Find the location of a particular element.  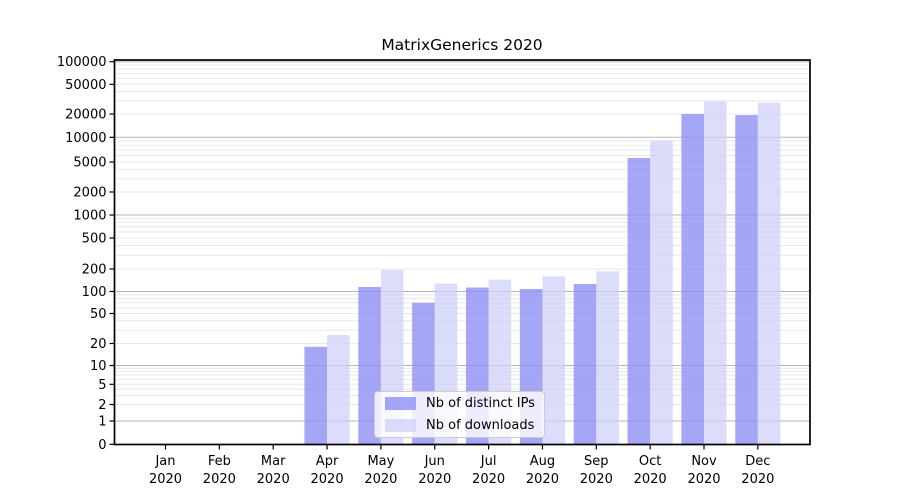

bar-distinct-ips-dec is located at coordinates (746, 280).